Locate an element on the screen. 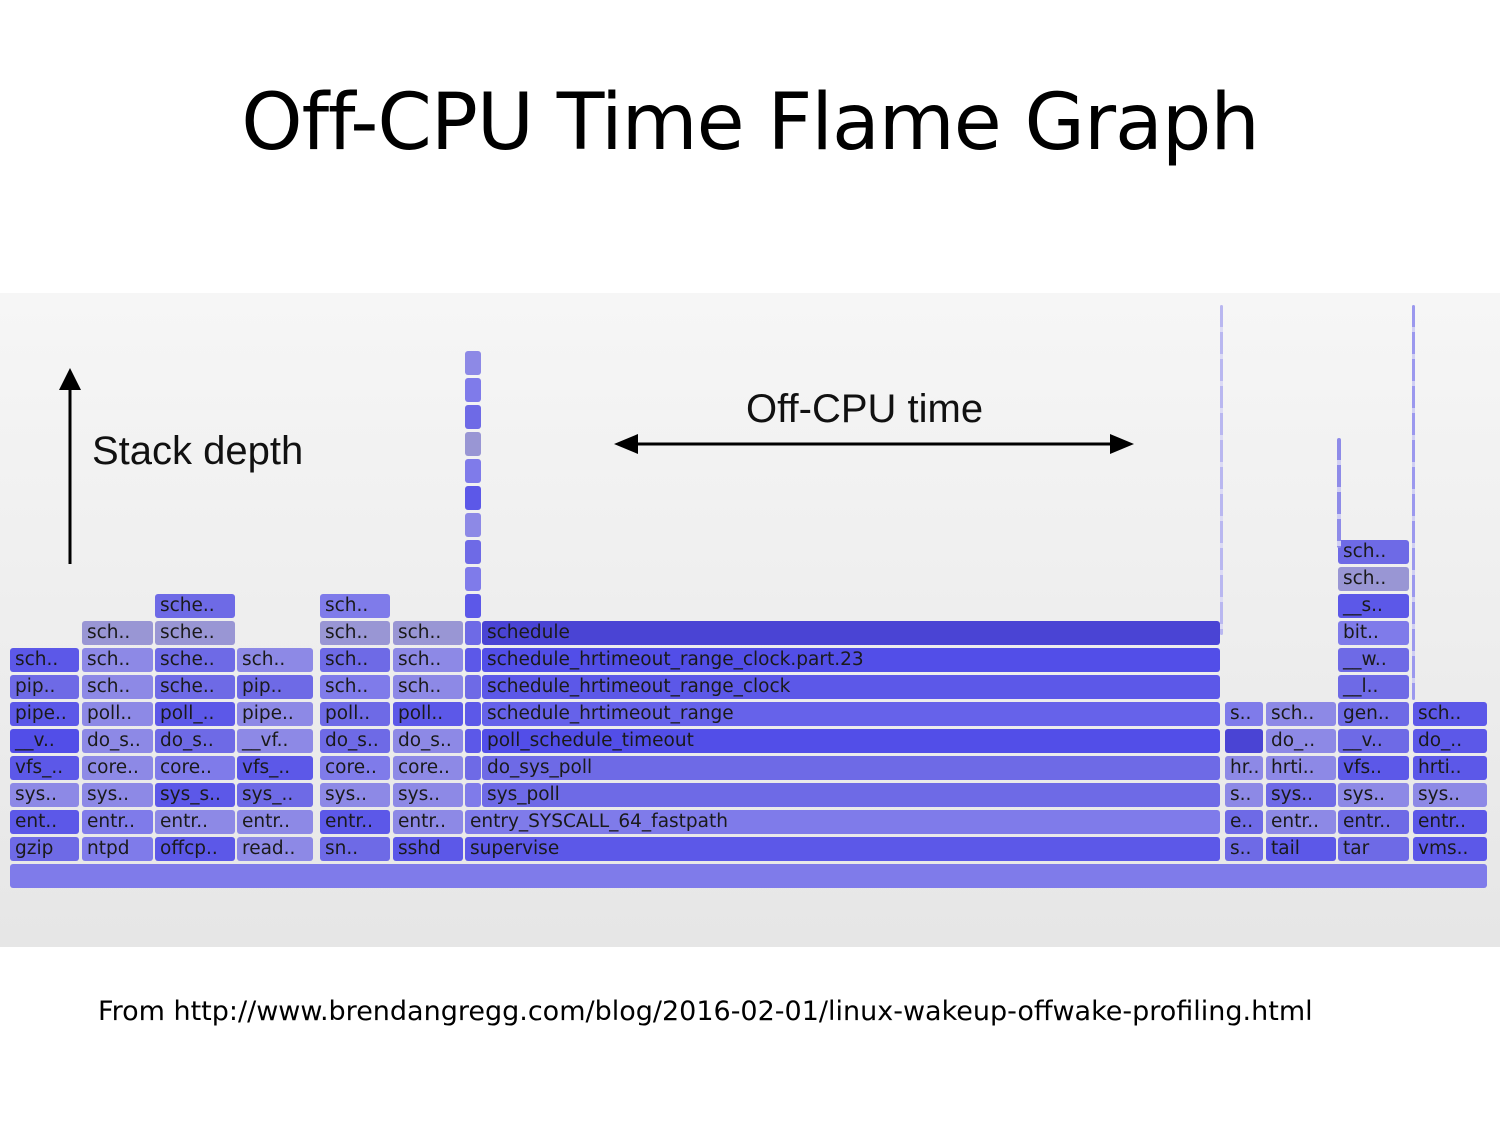 This screenshot has height=1125, width=1500. flame-frame: __vf.. is located at coordinates (275, 741).